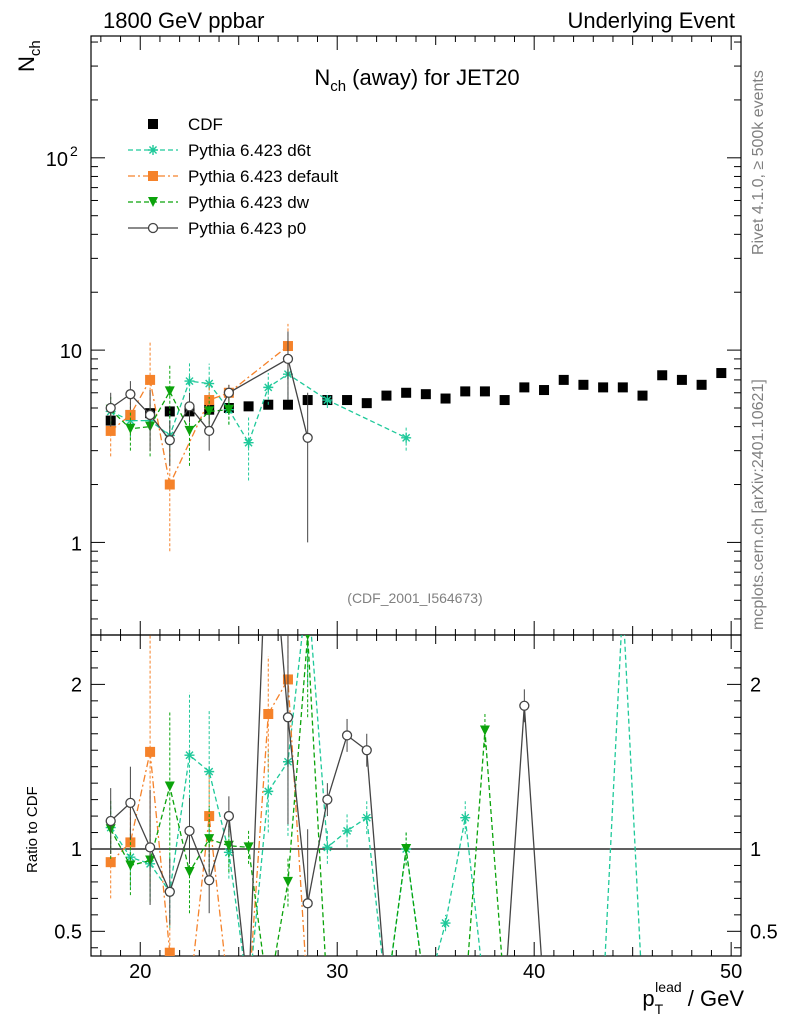  Describe the element at coordinates (76, 685) in the screenshot. I see `ratio-y-tick-label-left: 2` at that location.